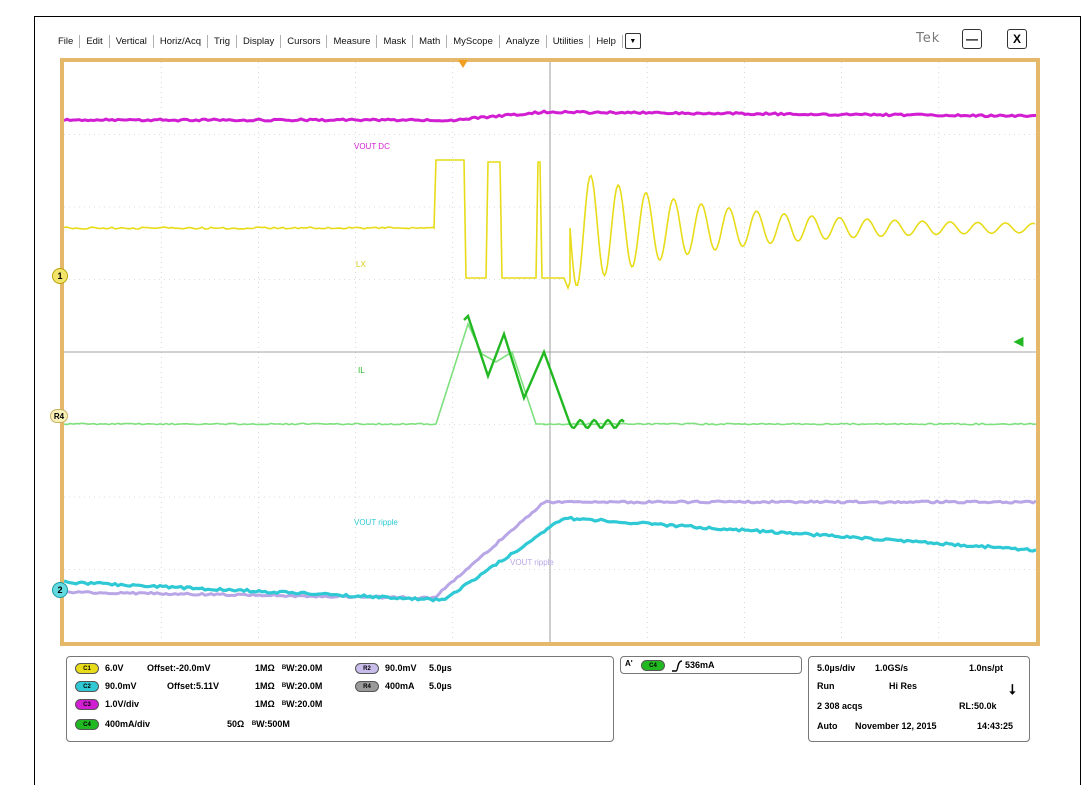 The height and width of the screenshot is (786, 1082). What do you see at coordinates (986, 668) in the screenshot?
I see `resolution: 1.0ns/pt` at bounding box center [986, 668].